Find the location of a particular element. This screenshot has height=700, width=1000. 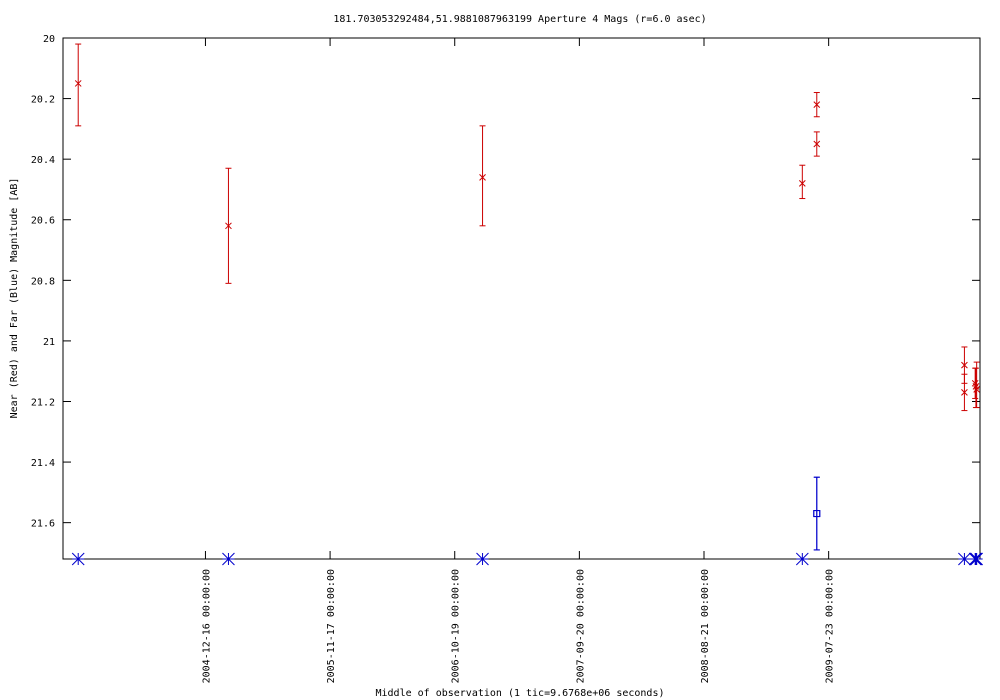

x-tick-label: 2008-08-21 00:00:00 is located at coordinates (705, 626).